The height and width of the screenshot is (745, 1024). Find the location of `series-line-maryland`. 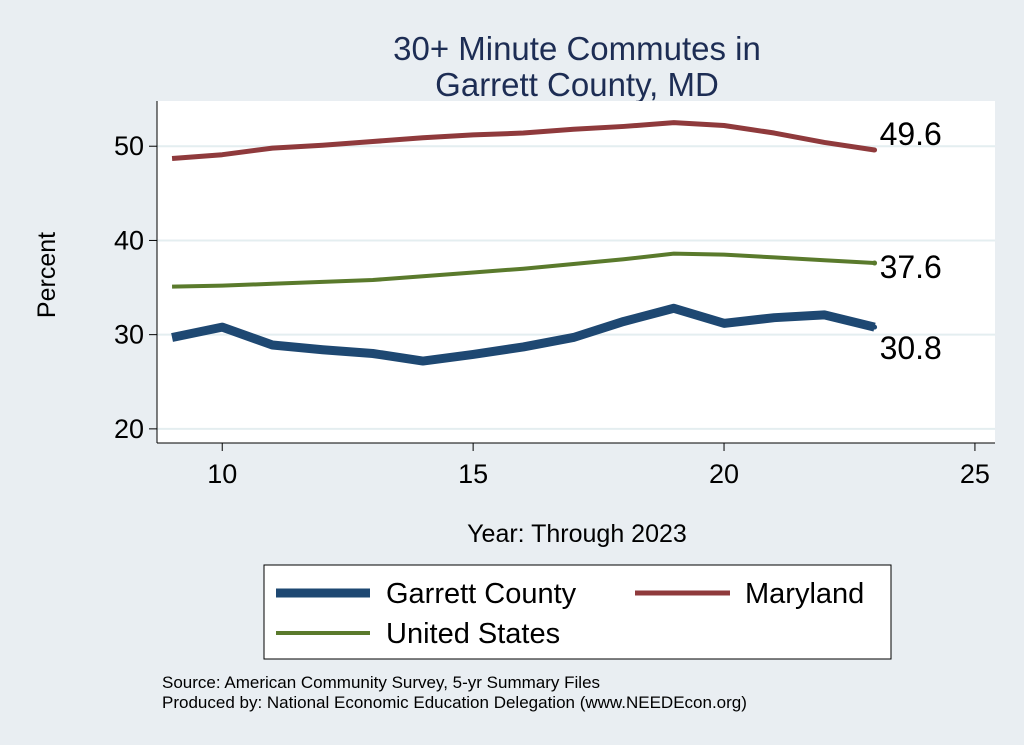

series-line-maryland is located at coordinates (523, 140).